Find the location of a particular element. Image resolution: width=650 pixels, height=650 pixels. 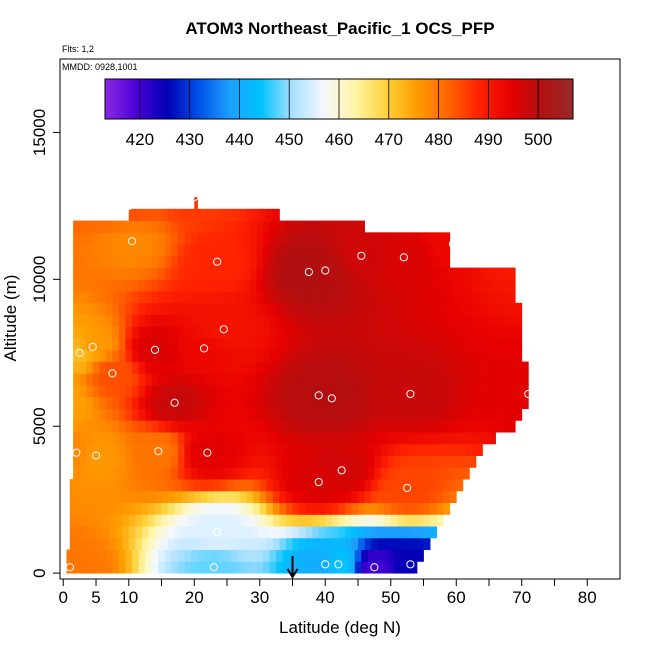

y-tick-label: 15000 is located at coordinates (39, 132).